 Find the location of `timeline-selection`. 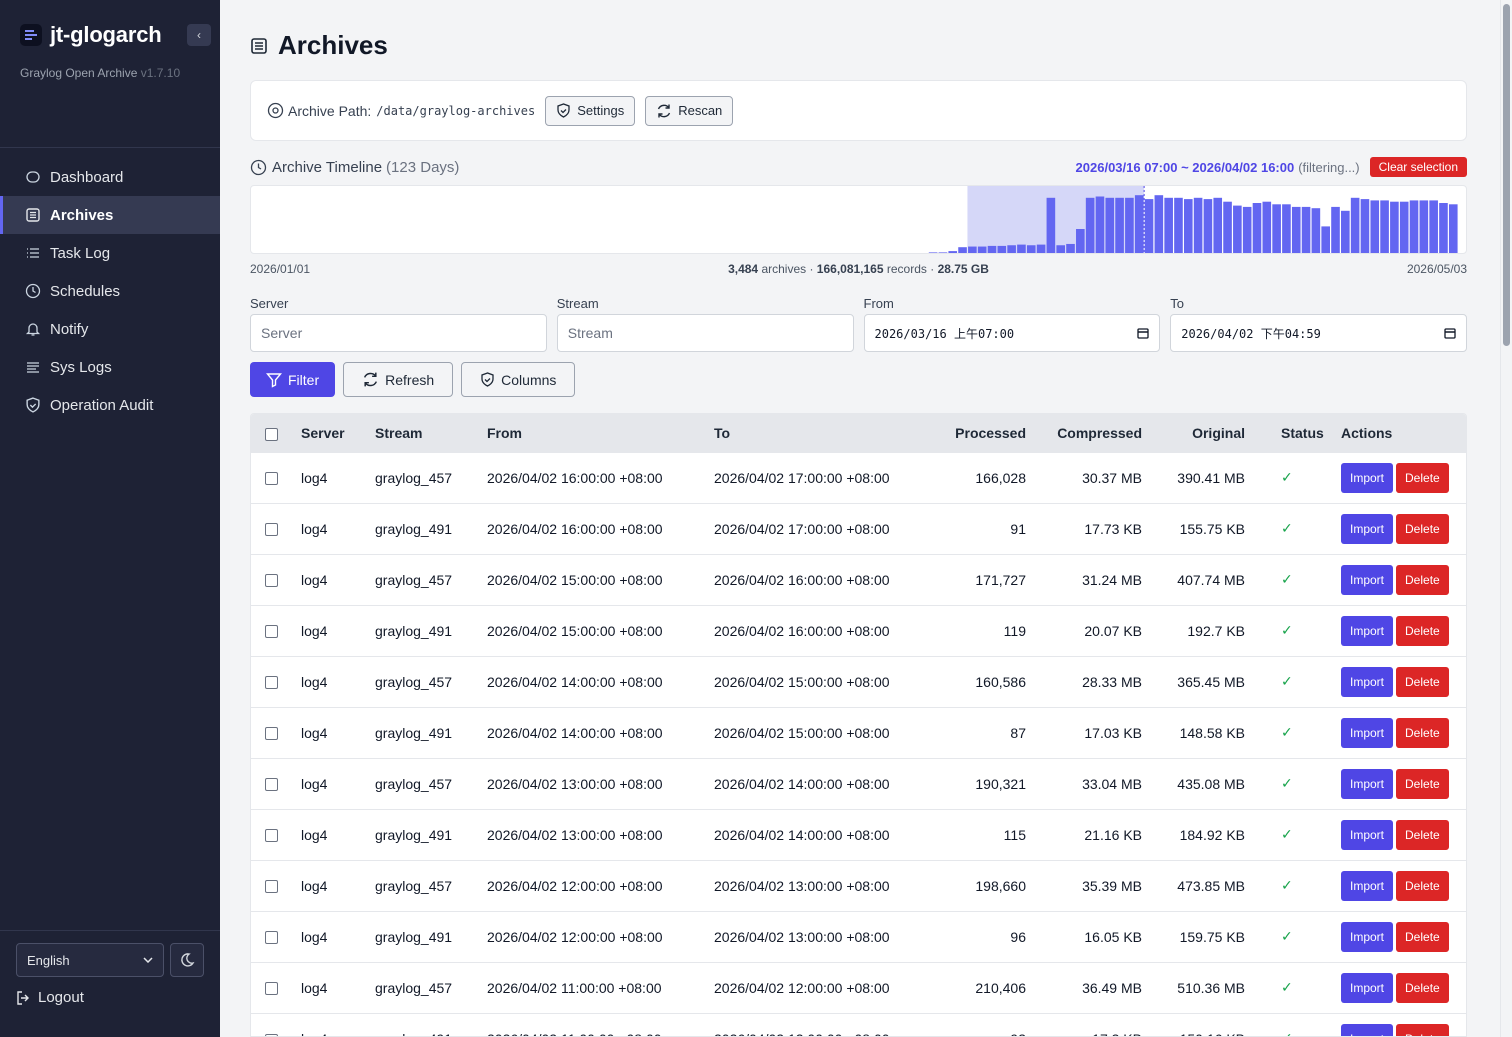

timeline-selection is located at coordinates (1056, 220).